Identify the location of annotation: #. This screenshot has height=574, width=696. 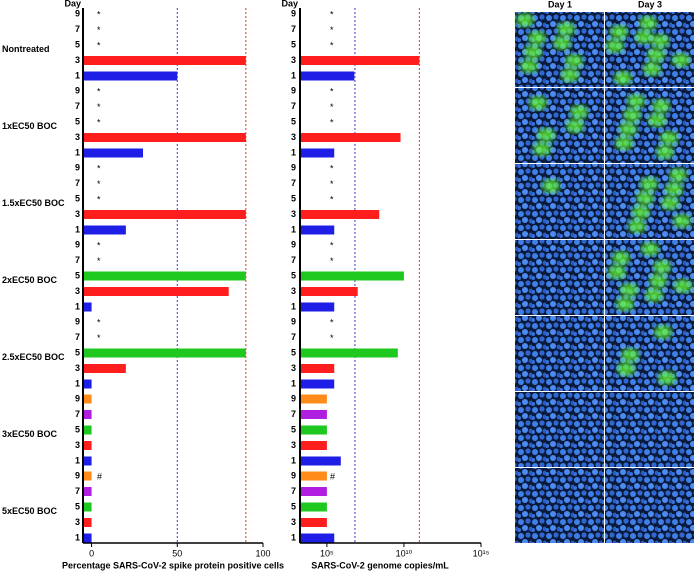
(332, 476).